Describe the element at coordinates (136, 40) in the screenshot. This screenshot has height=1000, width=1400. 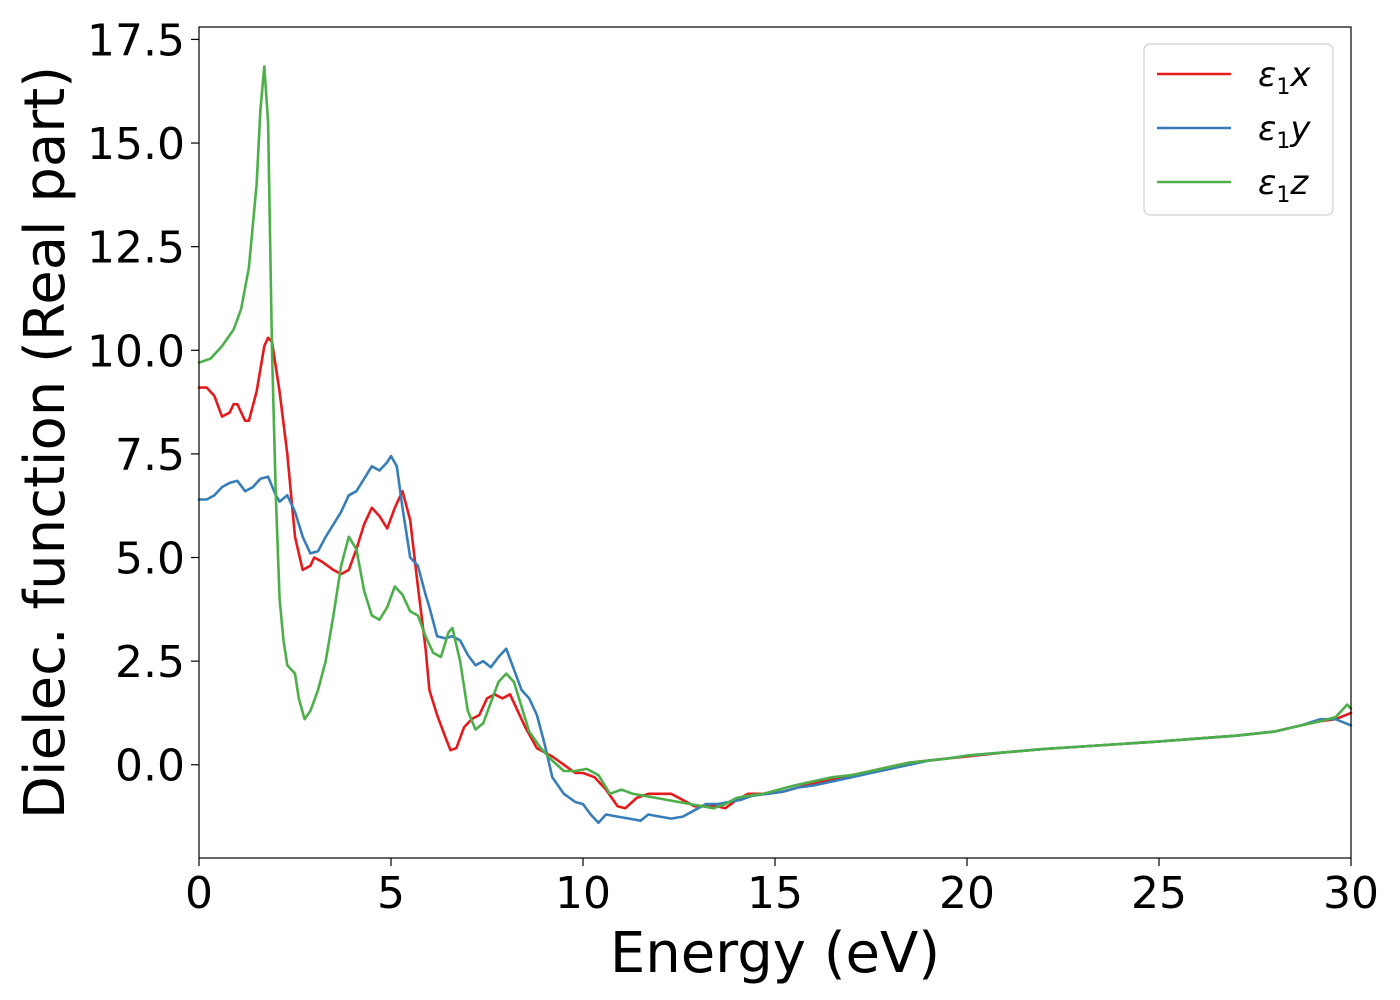
I see `y-tick-label: 17.5` at that location.